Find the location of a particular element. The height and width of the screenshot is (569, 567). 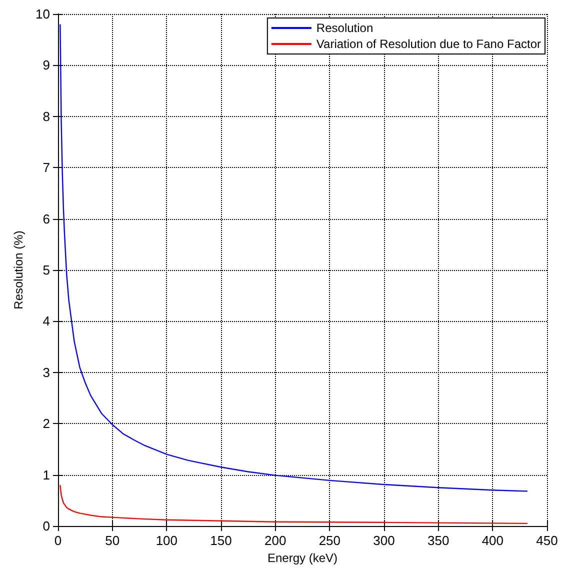

legend-label: Resolution is located at coordinates (345, 28).